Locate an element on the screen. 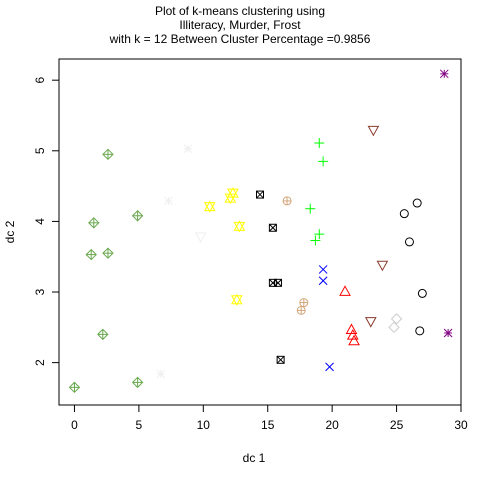 Image resolution: width=480 pixels, height=480 pixels. y-tick-label: 5 is located at coordinates (40, 150).